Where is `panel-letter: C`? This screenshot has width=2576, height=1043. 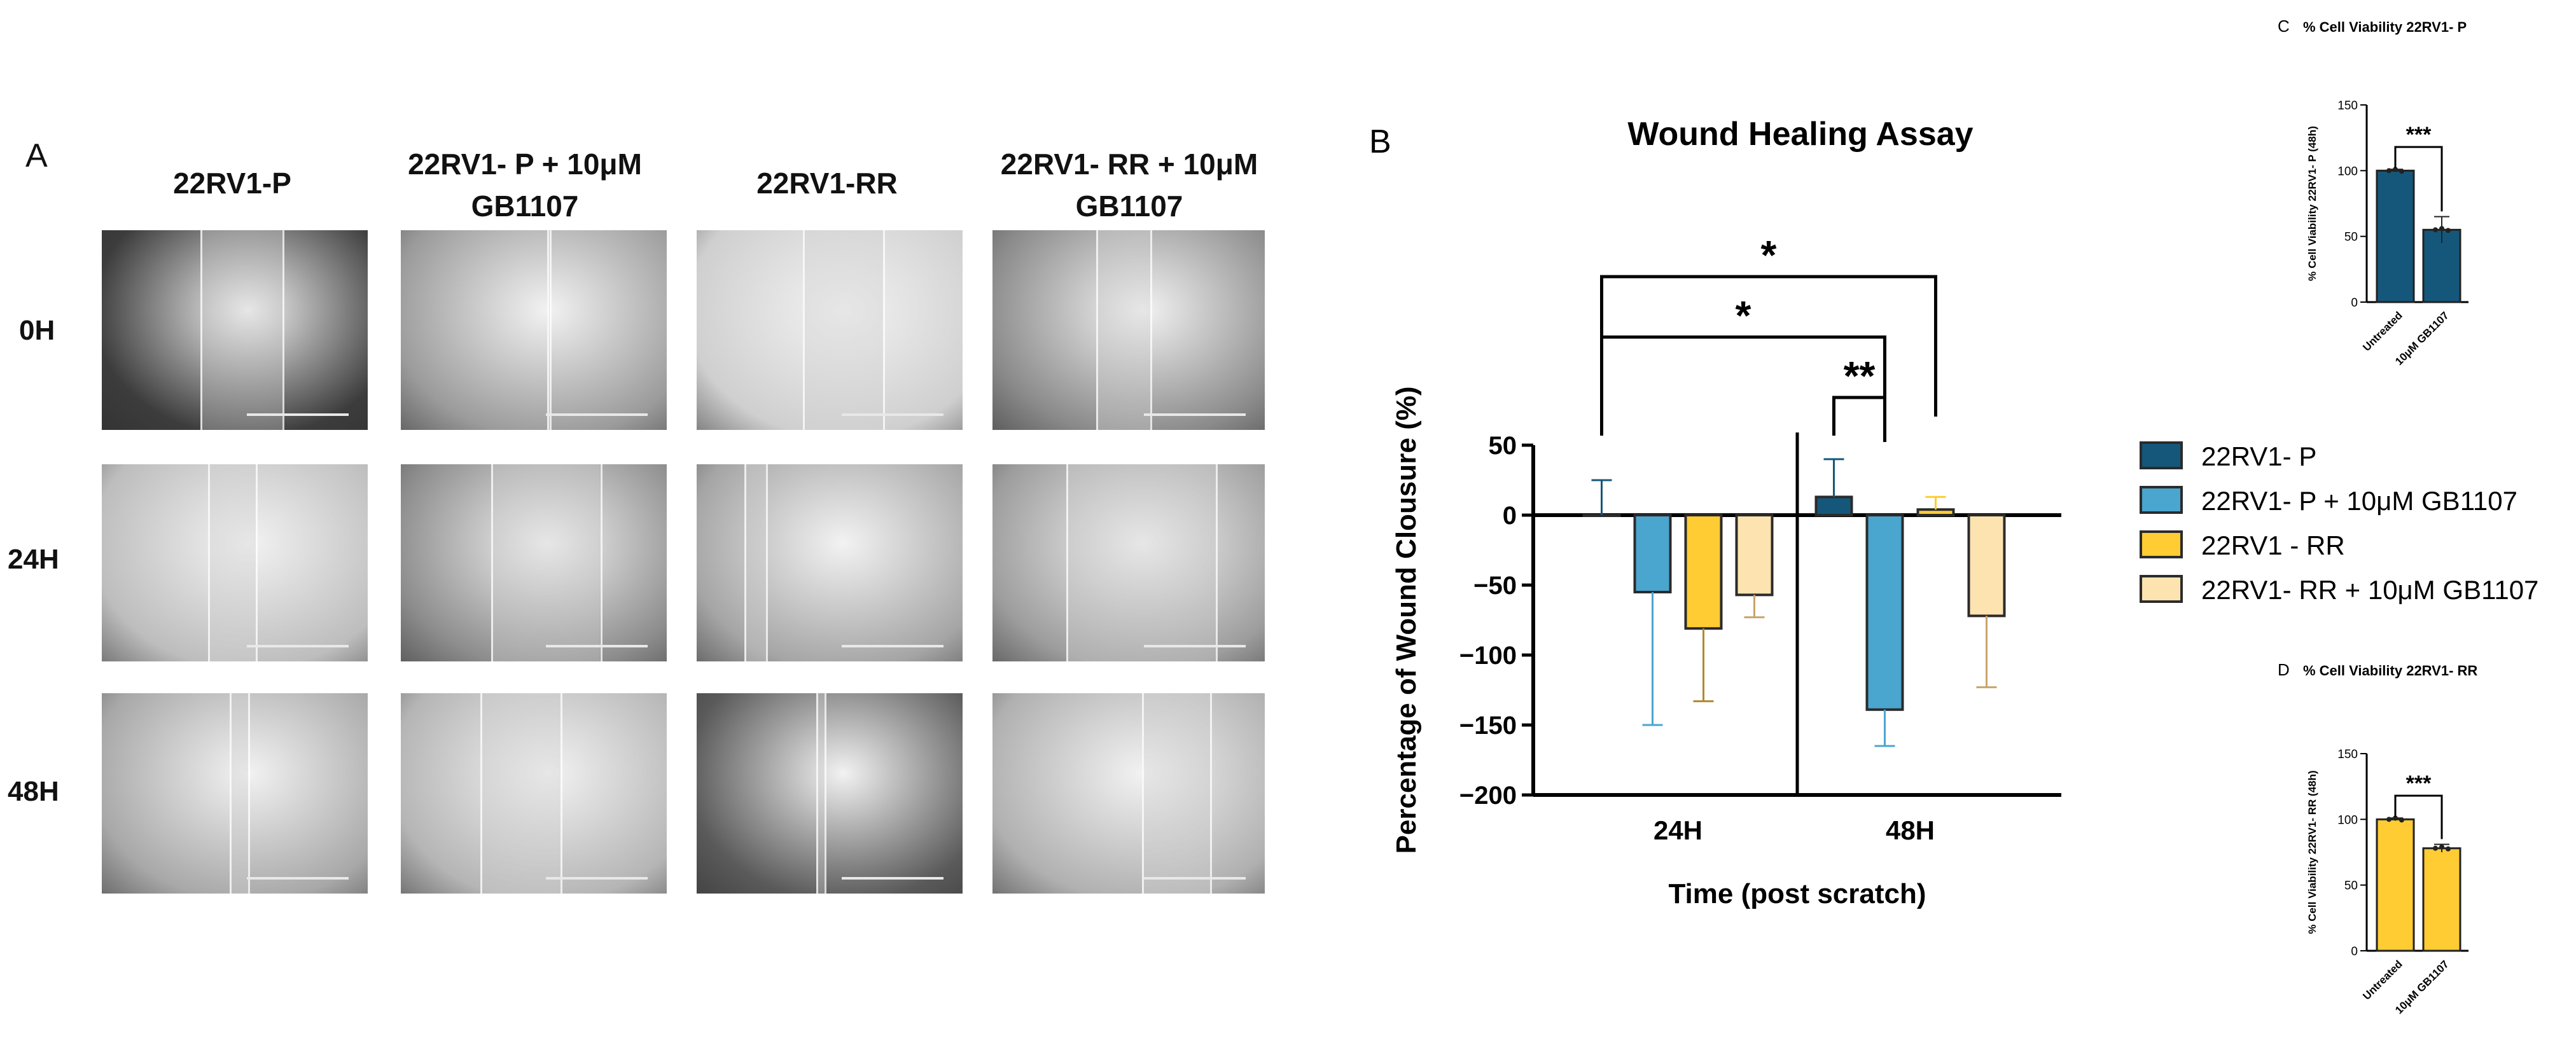 panel-letter: C is located at coordinates (2284, 26).